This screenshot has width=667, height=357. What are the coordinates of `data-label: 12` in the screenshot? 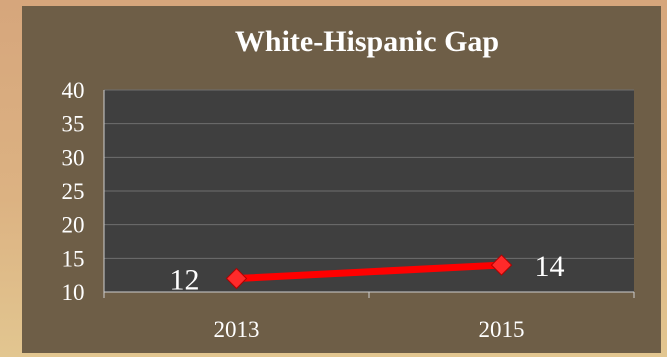 It's located at (185, 280).